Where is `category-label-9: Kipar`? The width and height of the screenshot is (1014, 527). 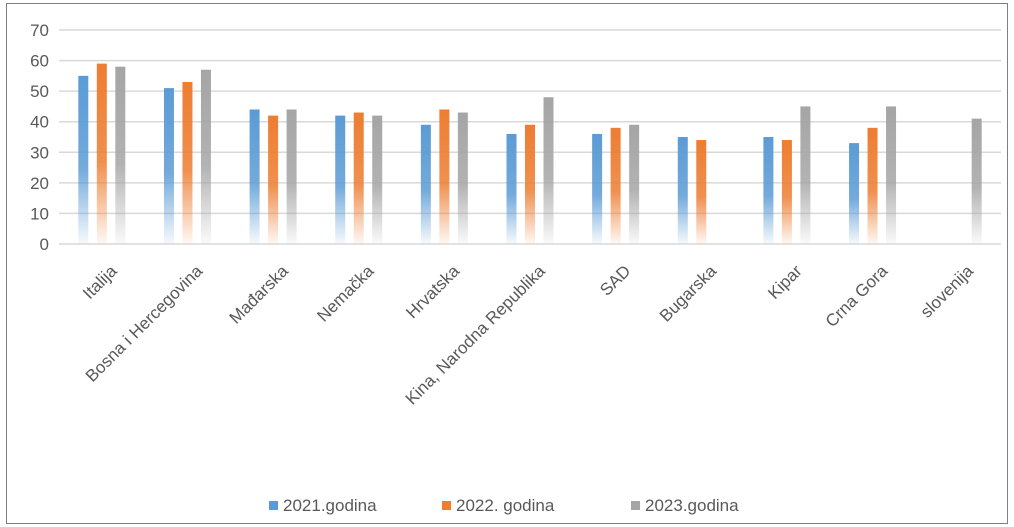
category-label-9: Kipar is located at coordinates (785, 282).